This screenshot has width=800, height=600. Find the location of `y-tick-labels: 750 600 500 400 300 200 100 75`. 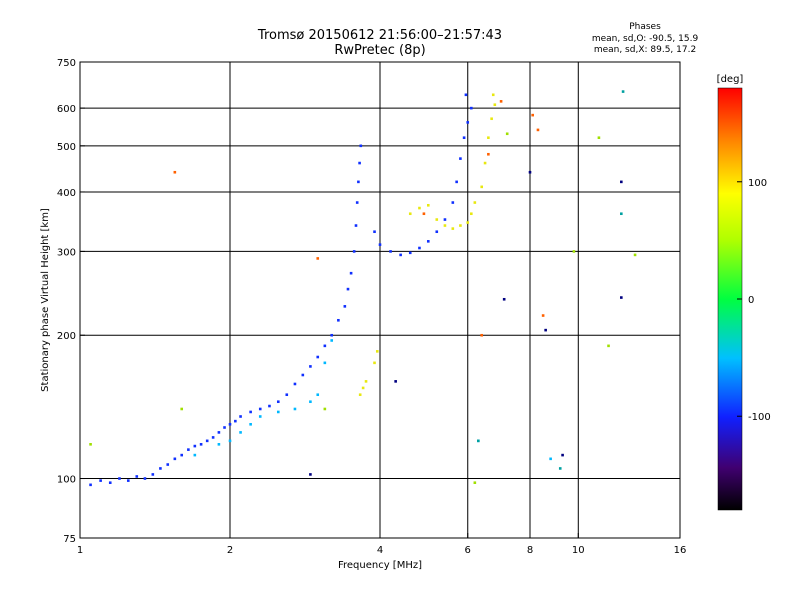

y-tick-labels: 750 600 500 400 300 200 100 75 is located at coordinates (71, 301).